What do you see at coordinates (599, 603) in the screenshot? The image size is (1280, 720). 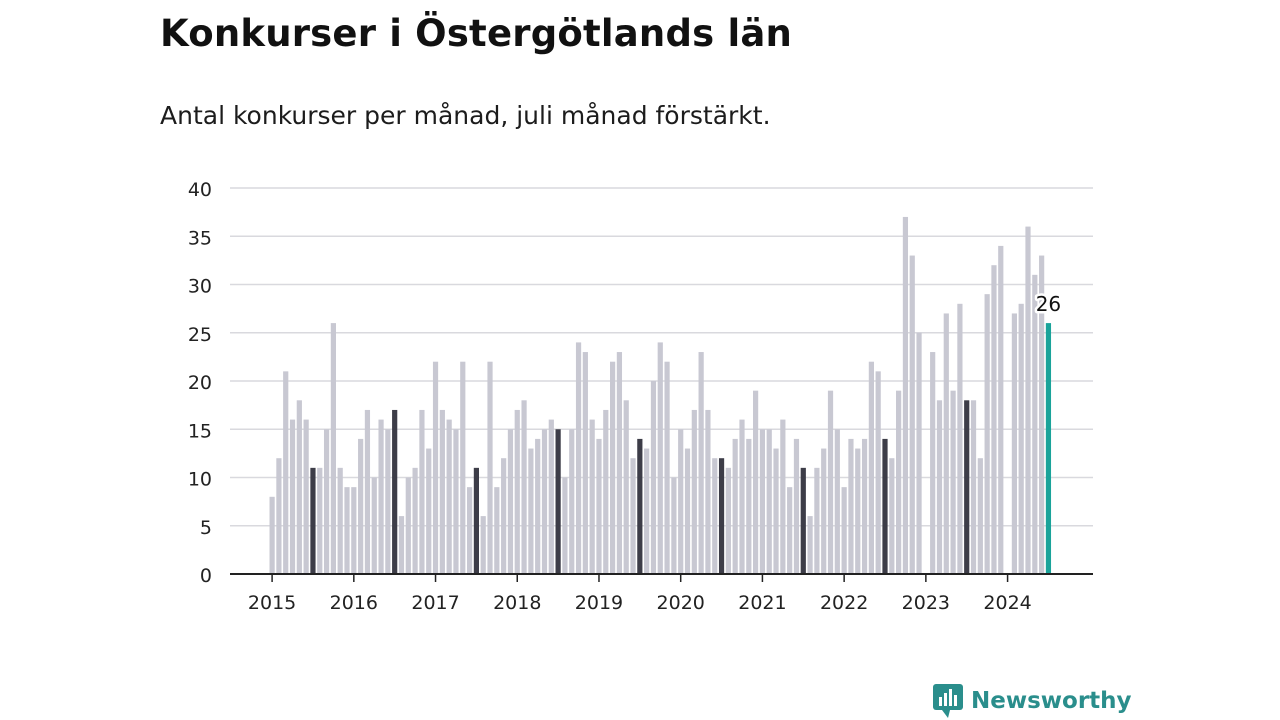 I see `x-tick-label: 2019` at bounding box center [599, 603].